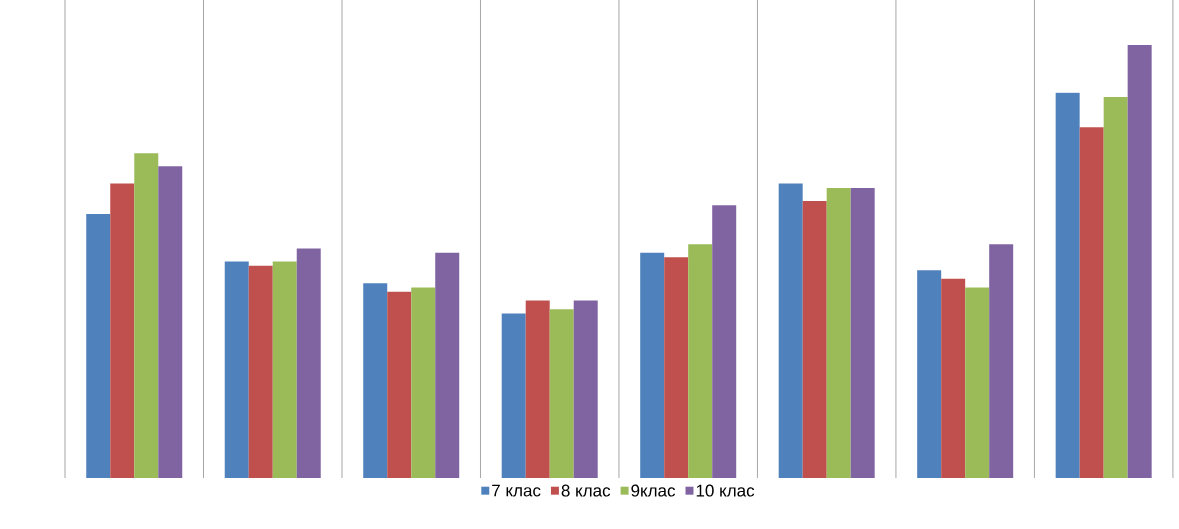  What do you see at coordinates (653, 490) in the screenshot?
I see `legend-label: 9клас` at bounding box center [653, 490].